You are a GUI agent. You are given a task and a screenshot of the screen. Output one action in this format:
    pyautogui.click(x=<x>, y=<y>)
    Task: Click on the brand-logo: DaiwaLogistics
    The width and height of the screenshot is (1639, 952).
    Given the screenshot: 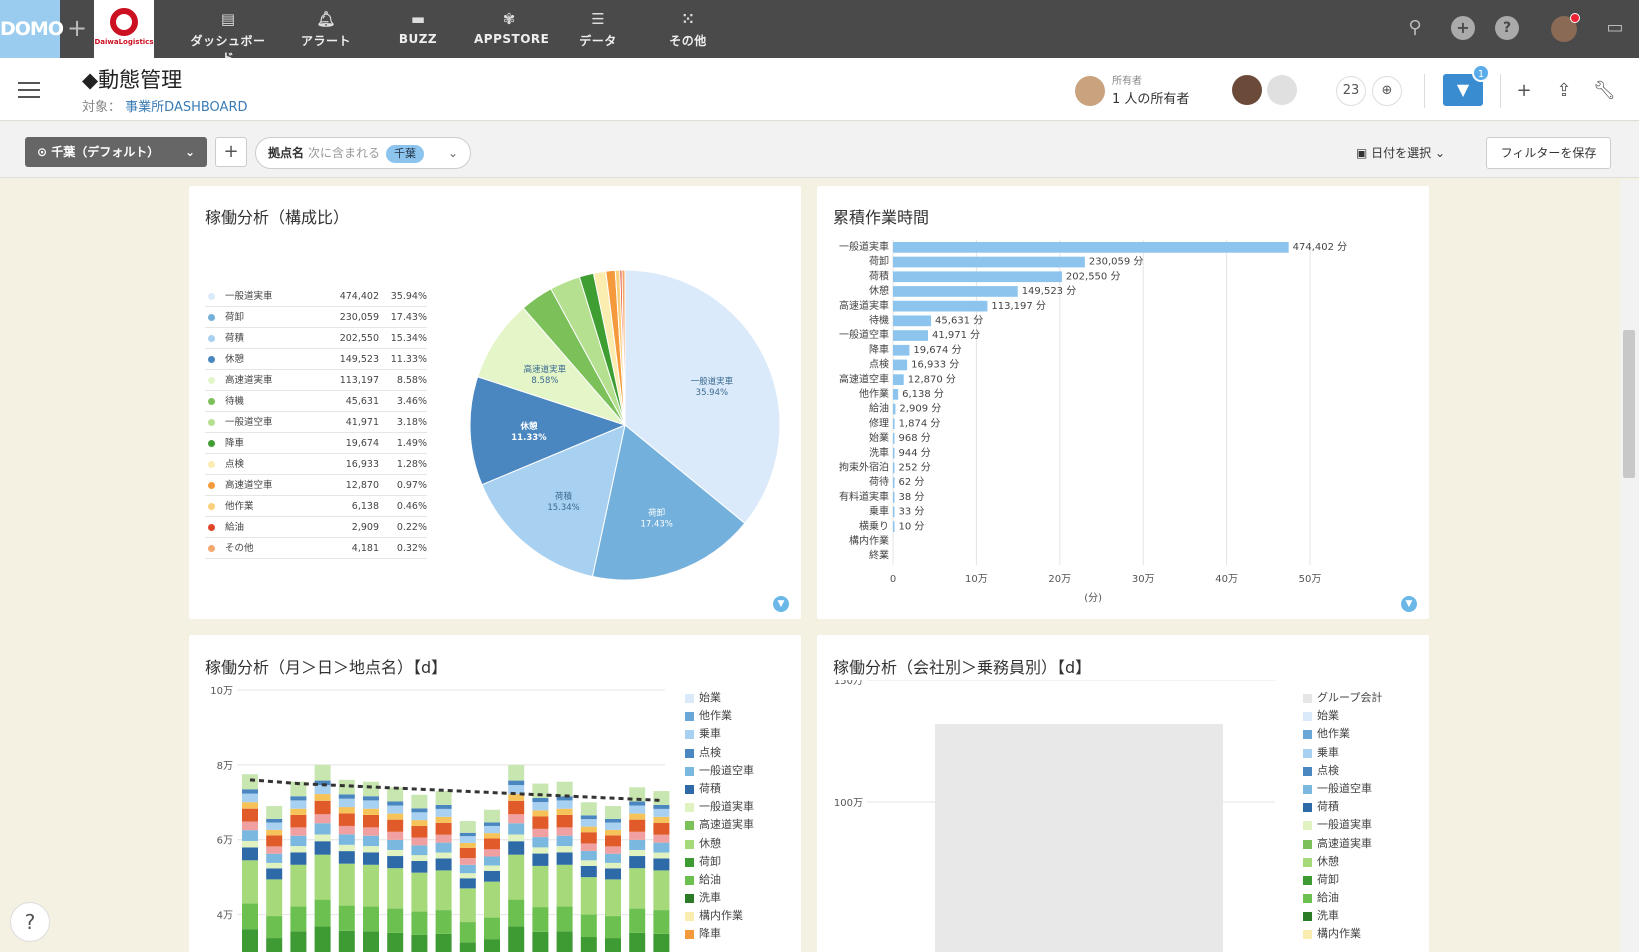 What is the action you would take?
    pyautogui.click(x=124, y=29)
    